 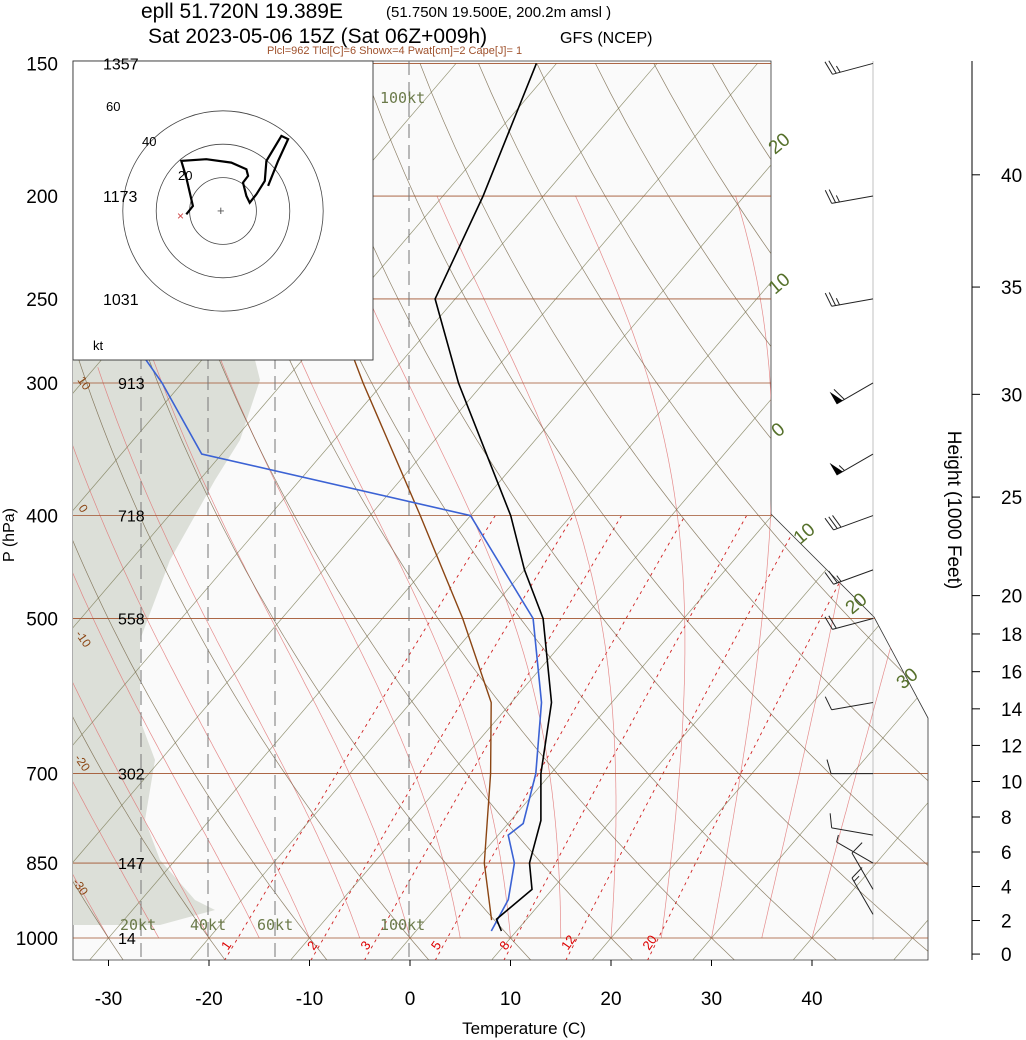 What do you see at coordinates (459, 985) in the screenshot?
I see `temperature-axis: -30 -20 -10 0 10 20 30 40` at bounding box center [459, 985].